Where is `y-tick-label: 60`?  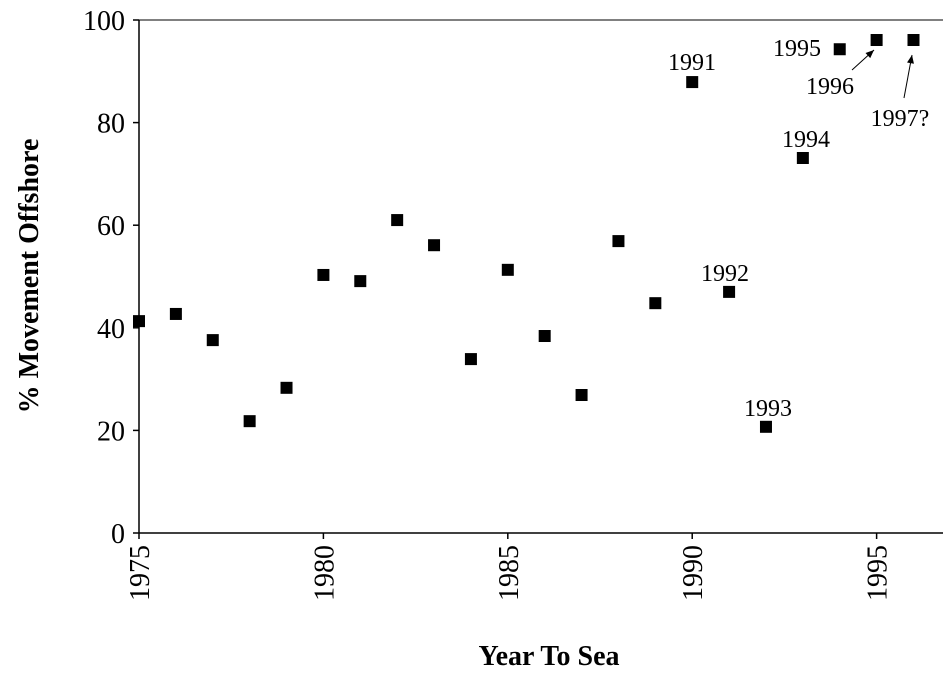
y-tick-label: 60 is located at coordinates (111, 226).